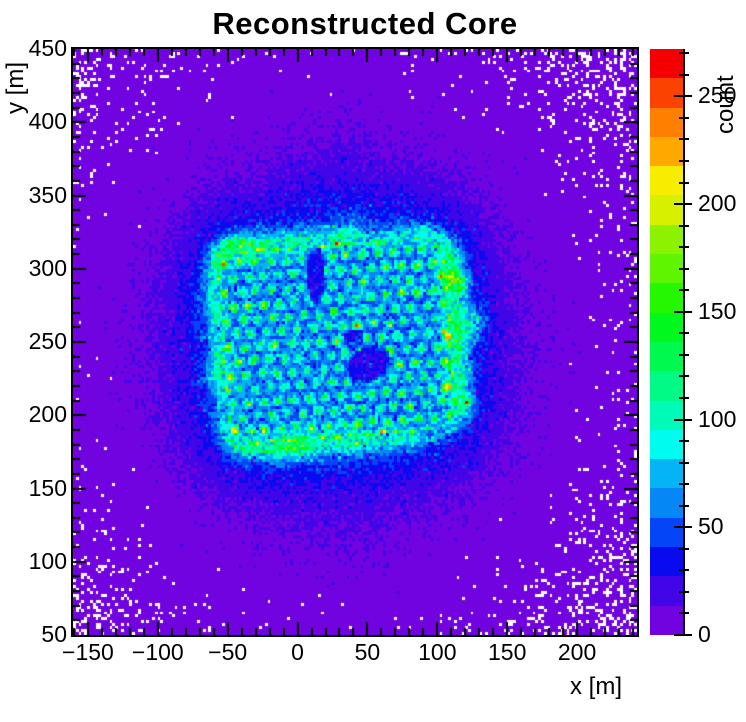 This screenshot has height=722, width=746. Describe the element at coordinates (47, 414) in the screenshot. I see `y-tick-label: 200` at that location.